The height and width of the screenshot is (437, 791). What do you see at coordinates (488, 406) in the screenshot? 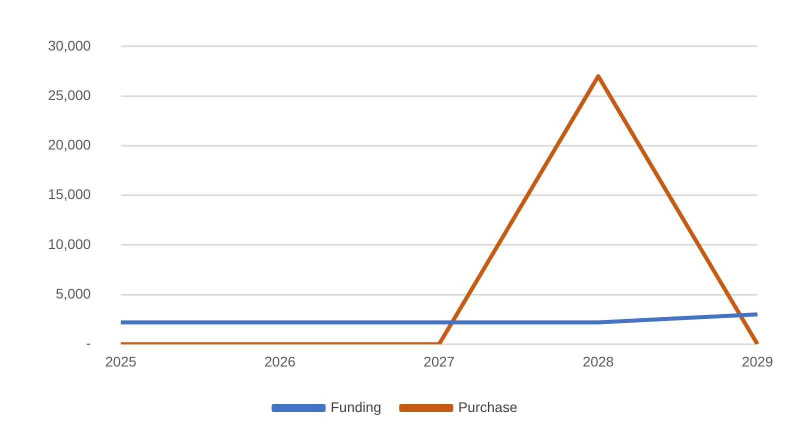
I see `legend-label: Purchase` at bounding box center [488, 406].